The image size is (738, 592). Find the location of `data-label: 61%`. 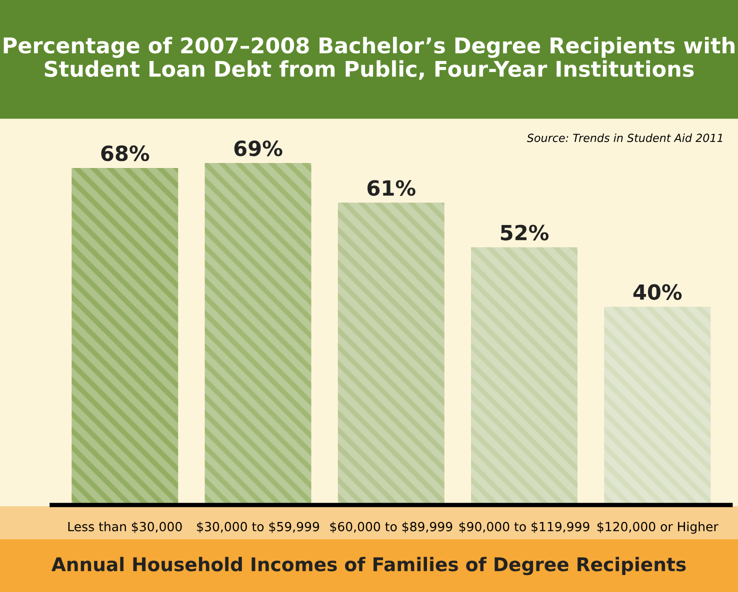

data-label: 61% is located at coordinates (392, 188).